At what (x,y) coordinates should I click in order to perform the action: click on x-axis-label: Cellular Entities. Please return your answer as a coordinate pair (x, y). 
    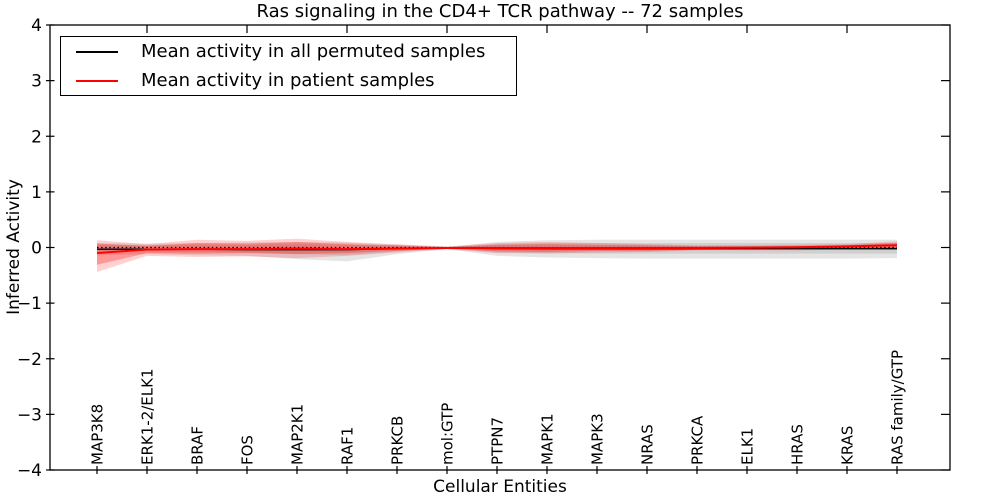
    Looking at the image, I should click on (500, 487).